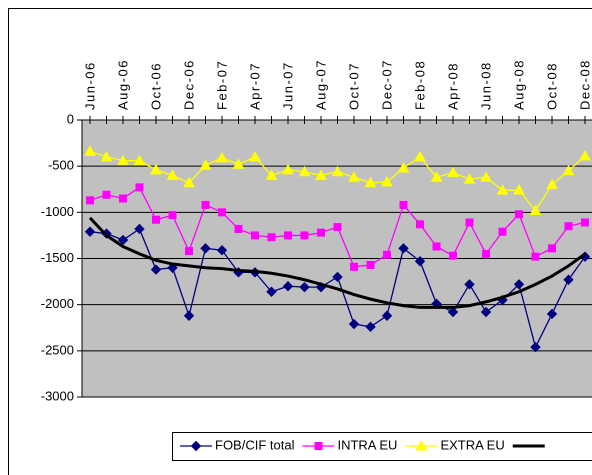  I want to click on x-tick-label: Feb-08, so click(419, 85).